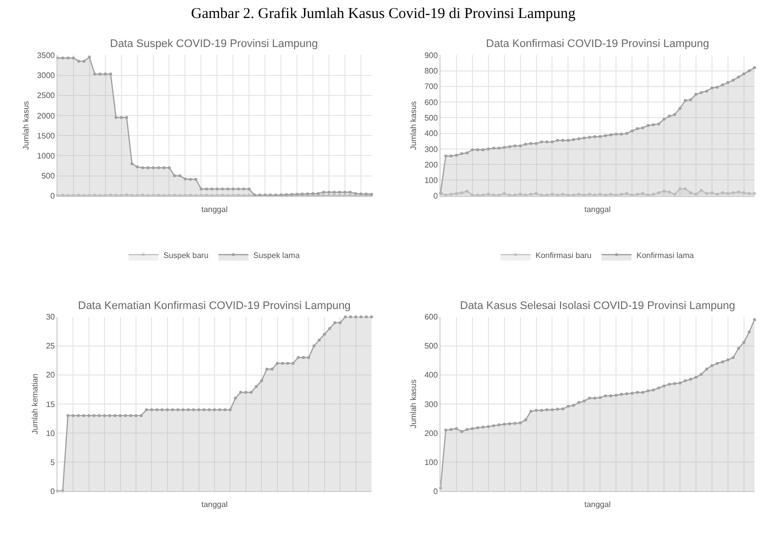 This screenshot has height=559, width=766. Describe the element at coordinates (51, 346) in the screenshot. I see `y-tick-label: 25` at that location.